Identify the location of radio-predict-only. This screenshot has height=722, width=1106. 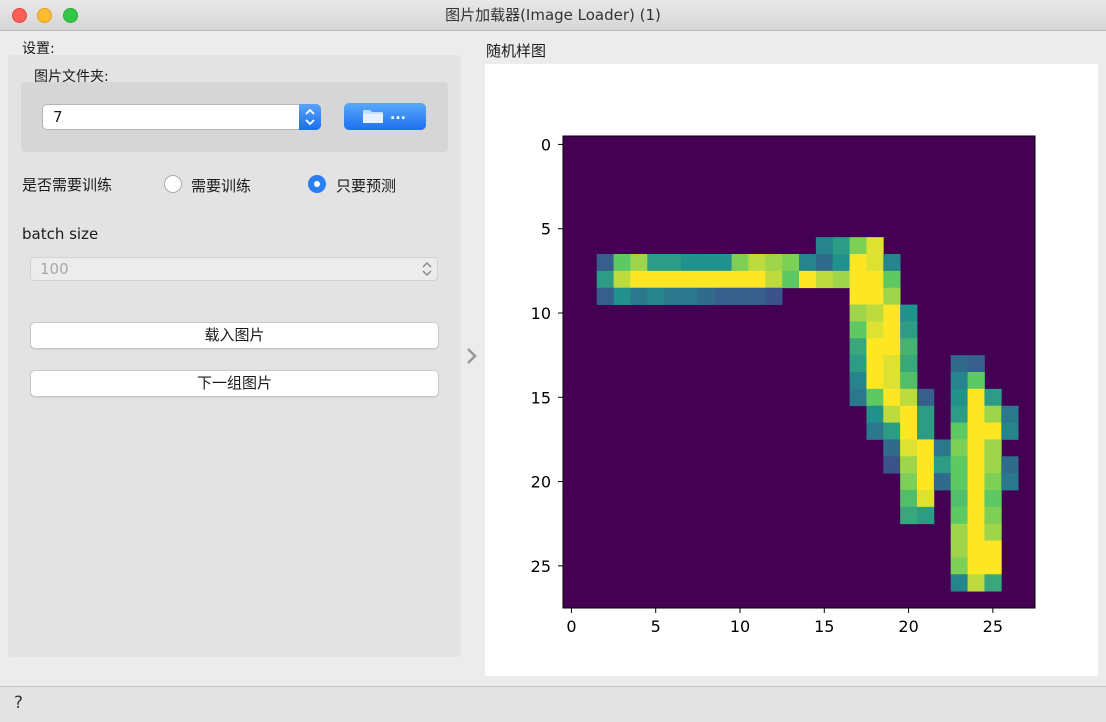
(317, 184).